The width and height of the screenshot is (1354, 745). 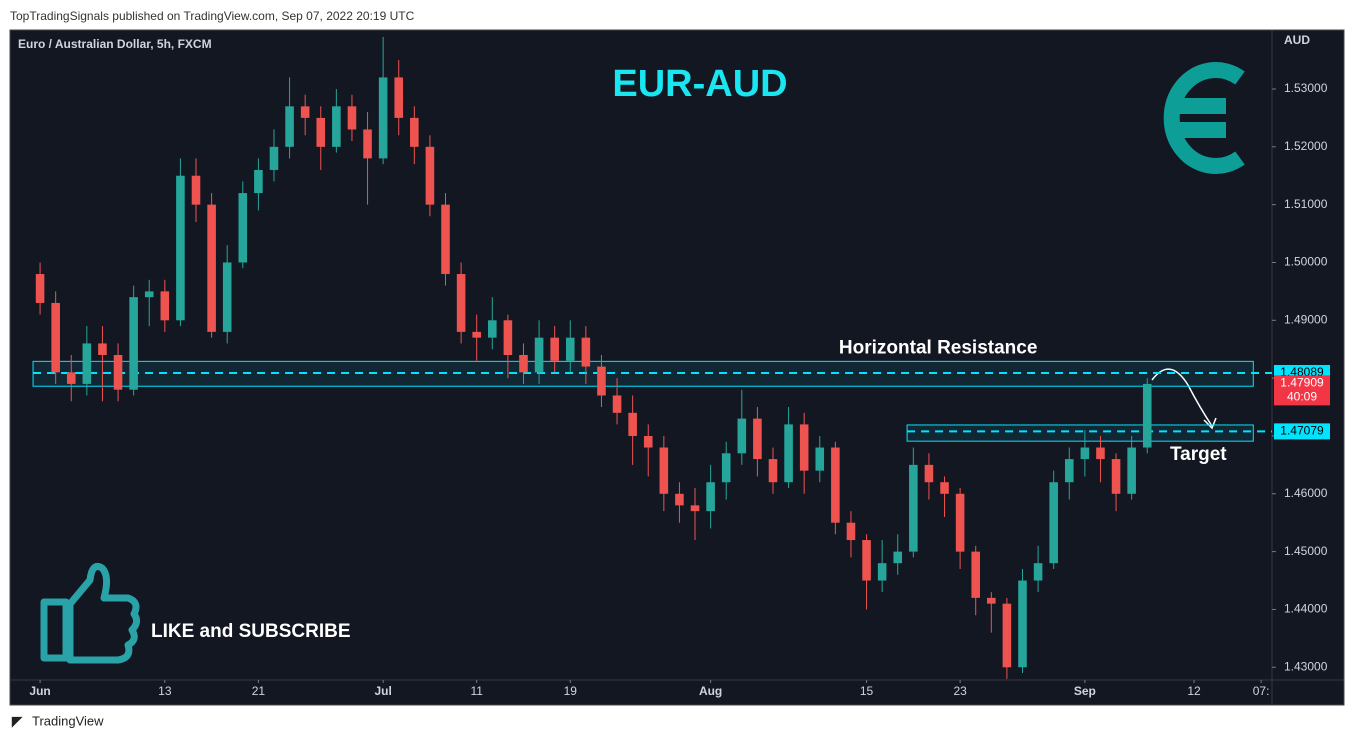 I want to click on symbol: Euro / Australian Dollar, 5h, FXCM, so click(x=115, y=44).